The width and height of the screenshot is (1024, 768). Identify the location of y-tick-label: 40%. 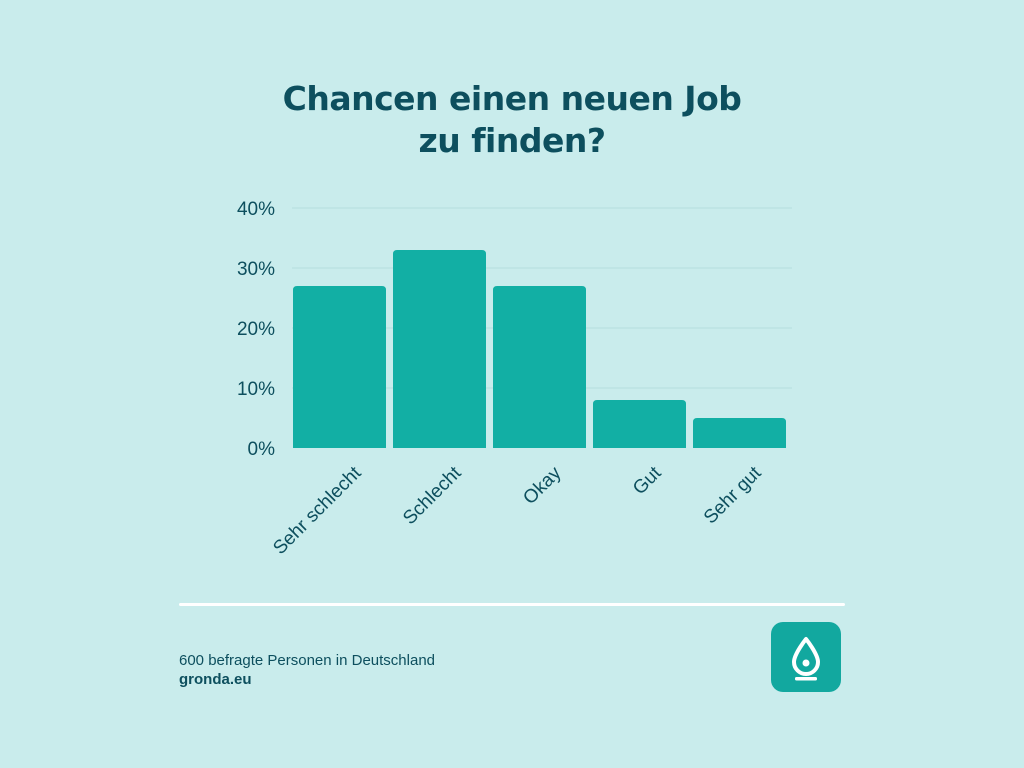
(256, 209).